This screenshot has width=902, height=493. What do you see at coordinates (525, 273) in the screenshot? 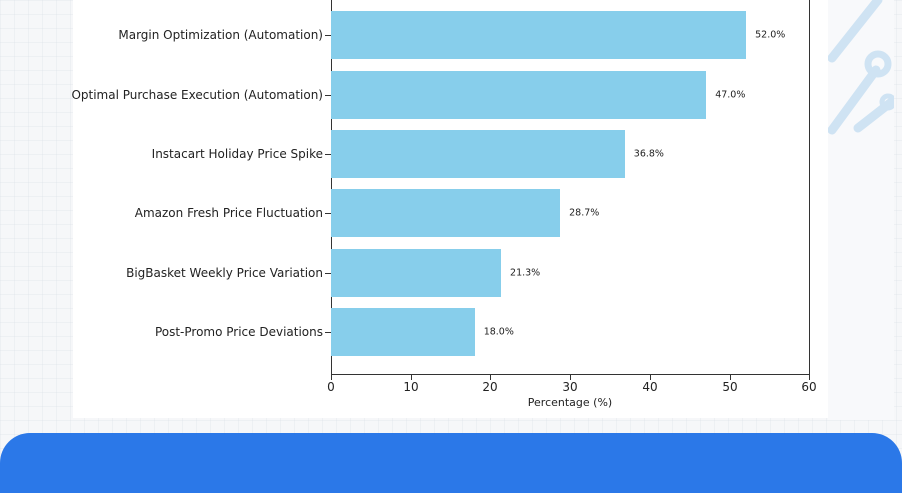
I see `value-label: 21.3%` at bounding box center [525, 273].